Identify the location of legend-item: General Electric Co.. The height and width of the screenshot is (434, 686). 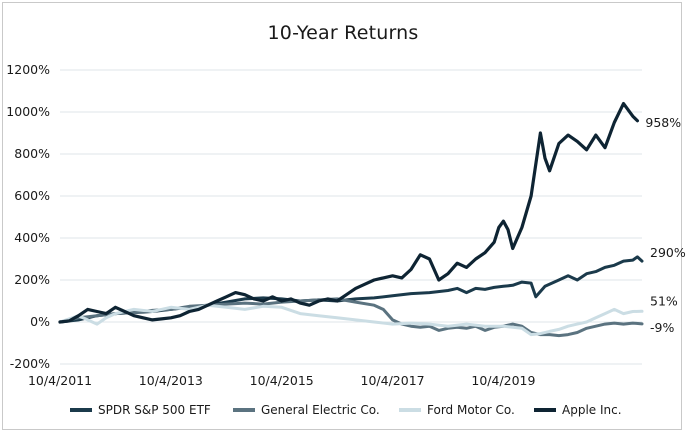
(306, 410).